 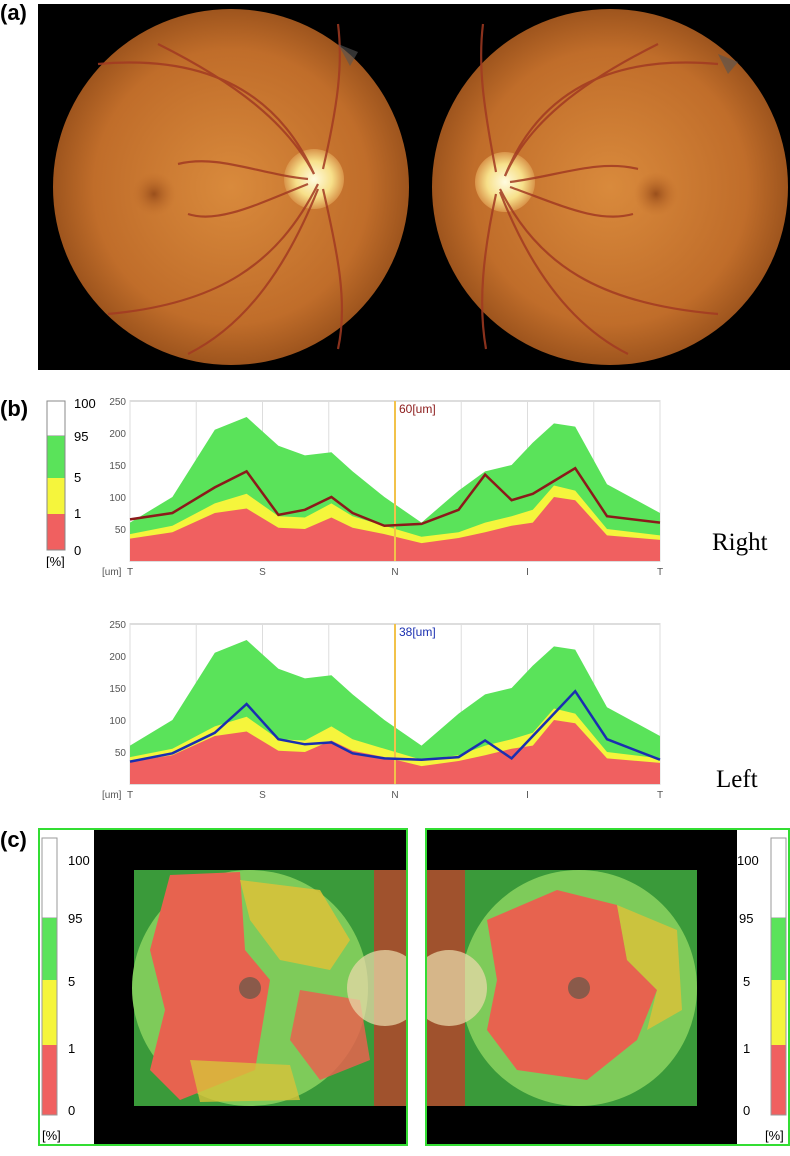 I want to click on left-xtick-label: S, so click(x=262, y=795).